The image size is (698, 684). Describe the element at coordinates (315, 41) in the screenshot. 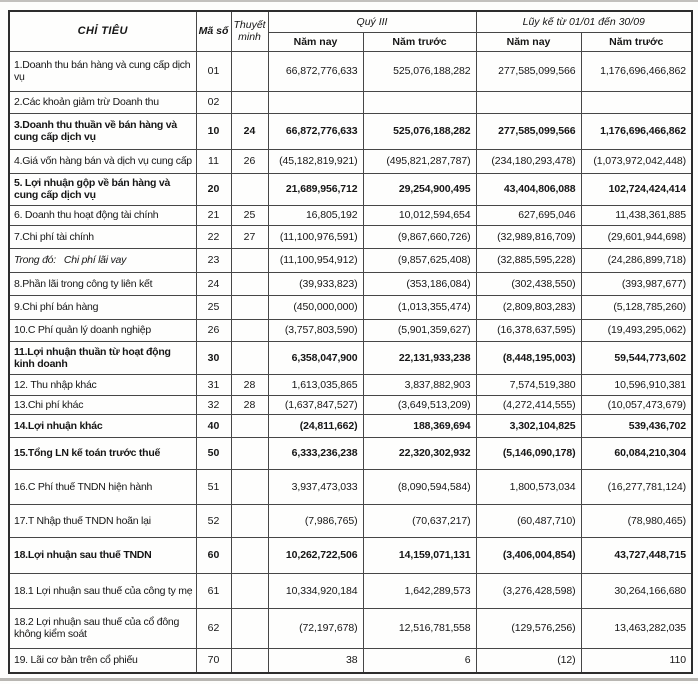

I see `header-q3-this-year: Năm nay` at that location.